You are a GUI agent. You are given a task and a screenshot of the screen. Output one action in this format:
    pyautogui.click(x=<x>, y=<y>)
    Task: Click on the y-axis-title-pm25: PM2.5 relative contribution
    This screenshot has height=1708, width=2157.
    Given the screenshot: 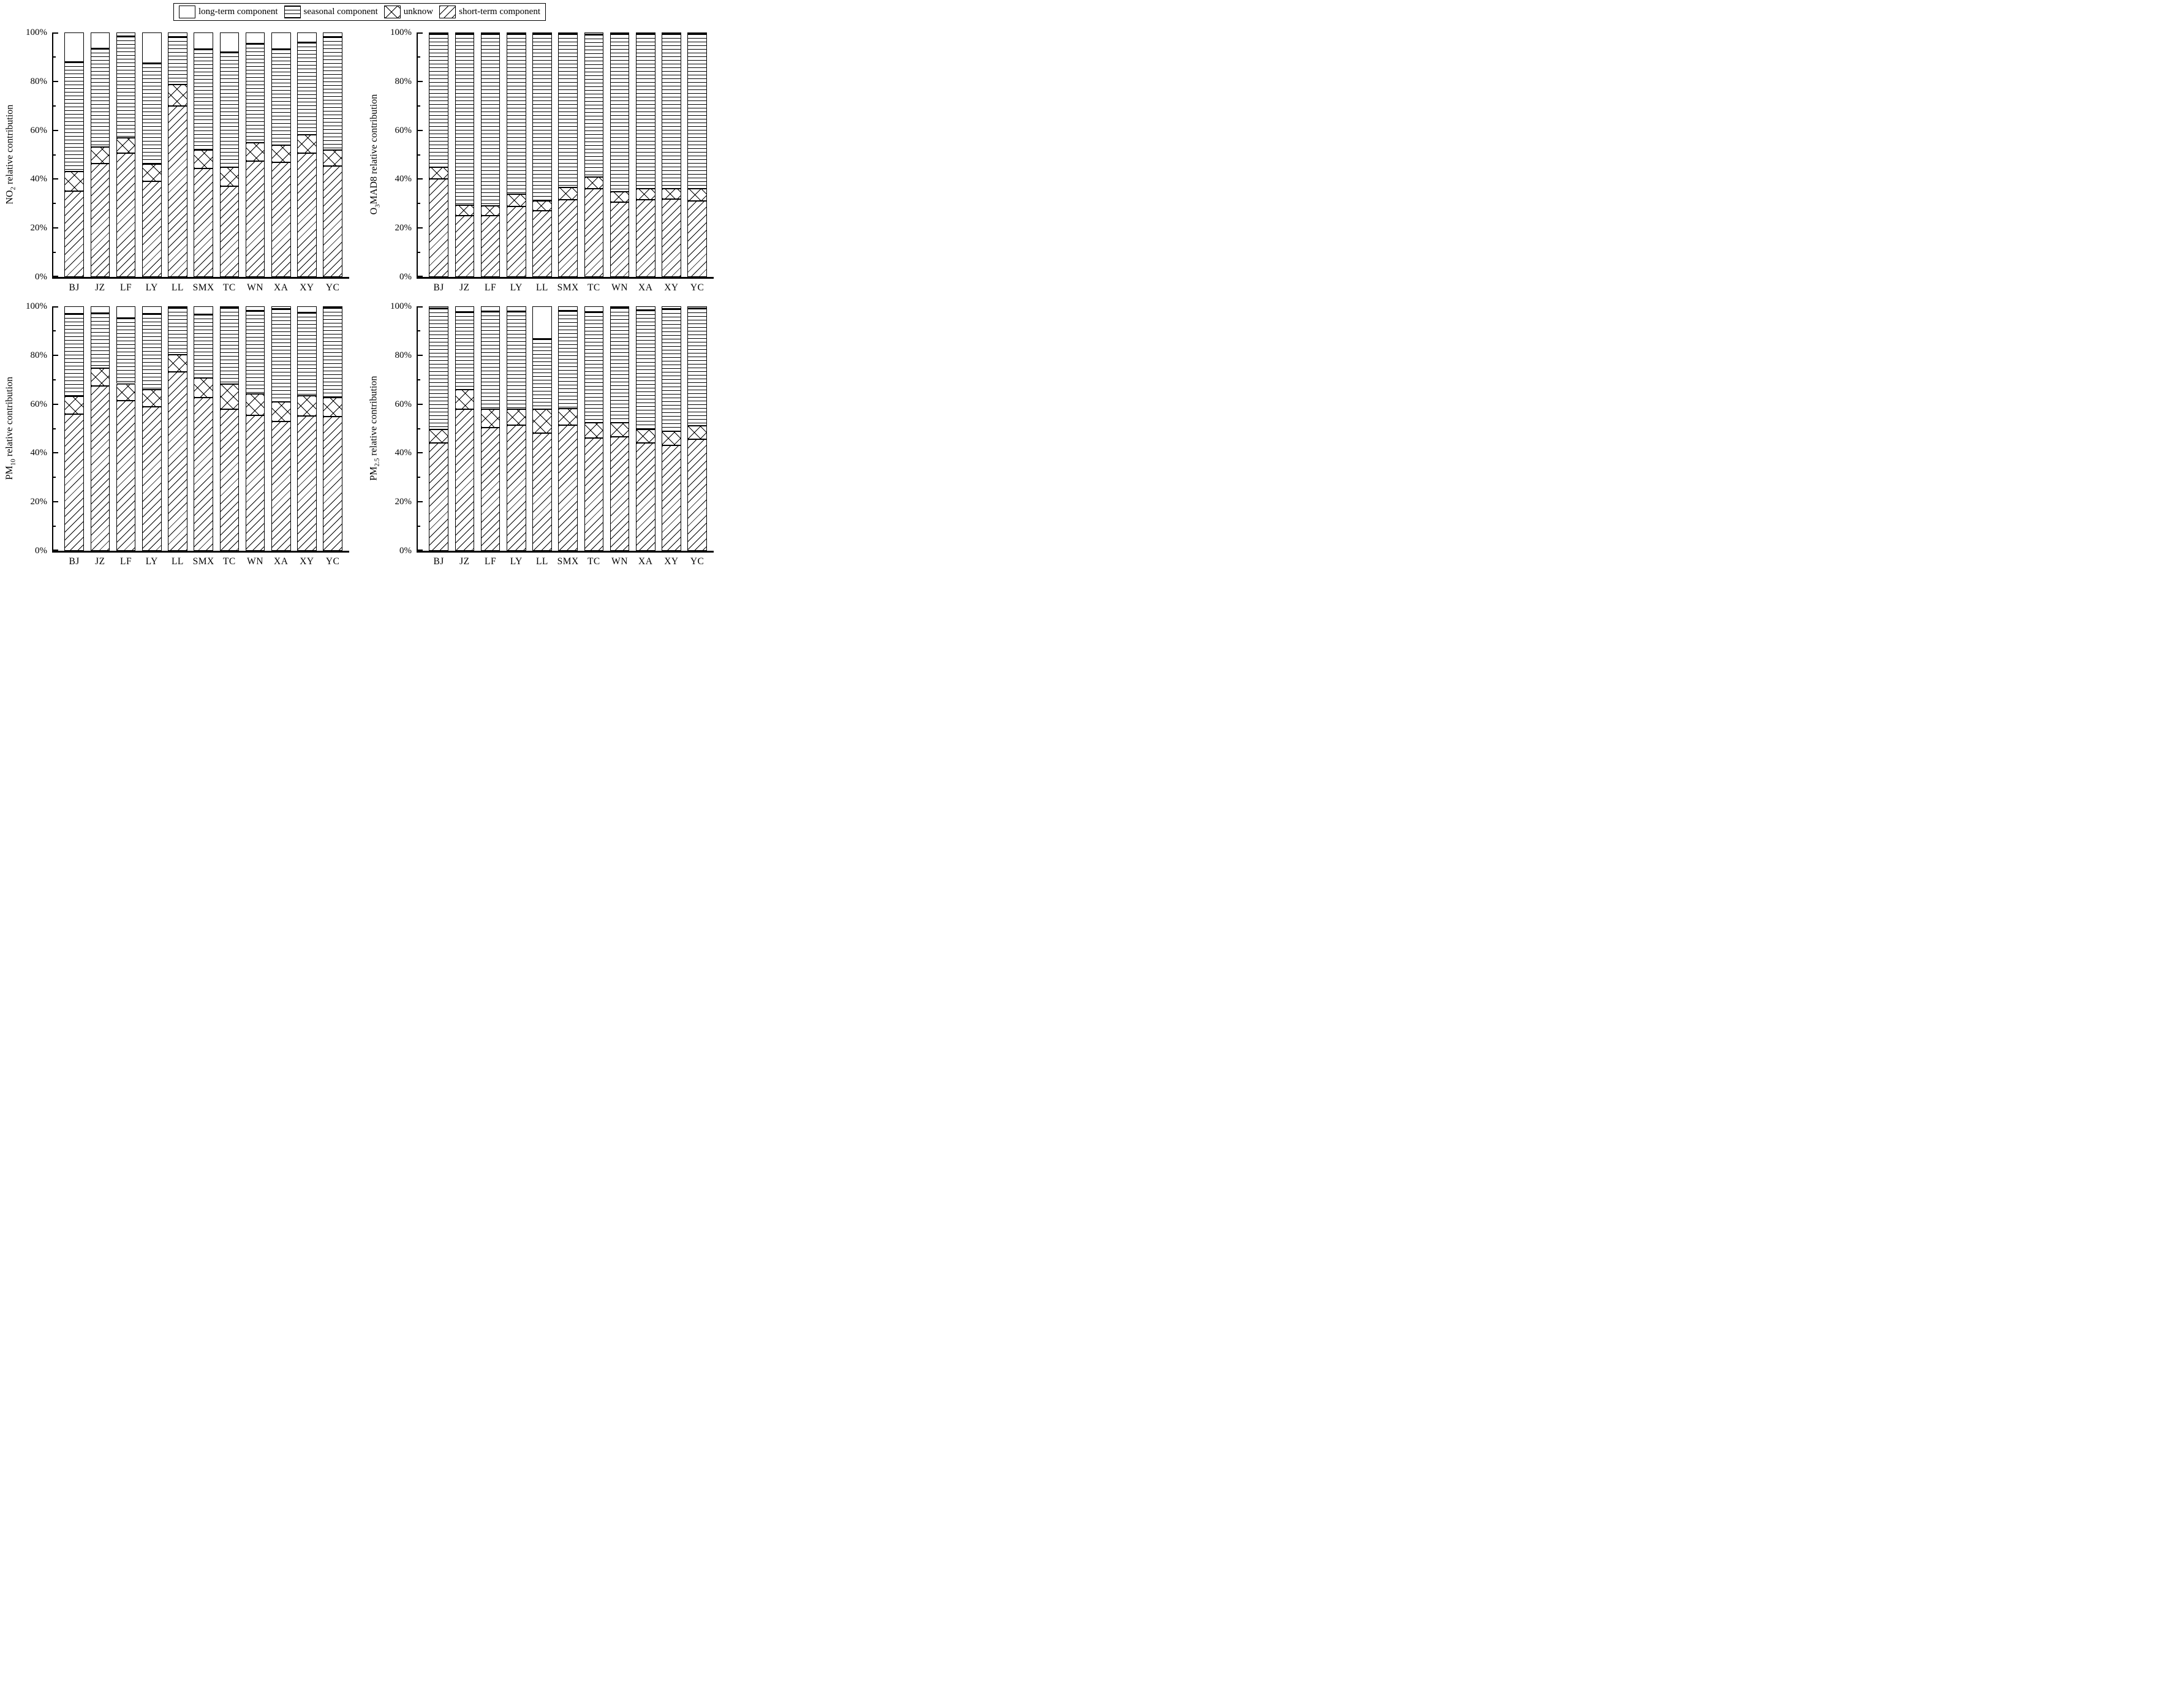 What is the action you would take?
    pyautogui.click(x=375, y=428)
    